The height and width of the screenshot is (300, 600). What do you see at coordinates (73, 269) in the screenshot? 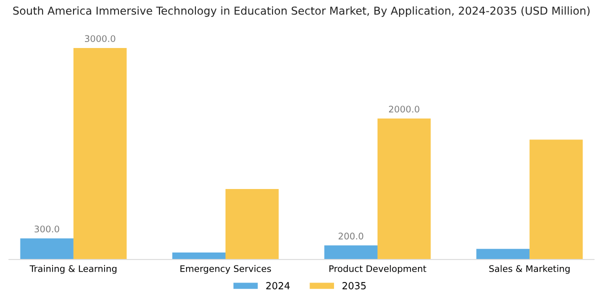
I see `x-tick-label: Training & Learning` at bounding box center [73, 269].